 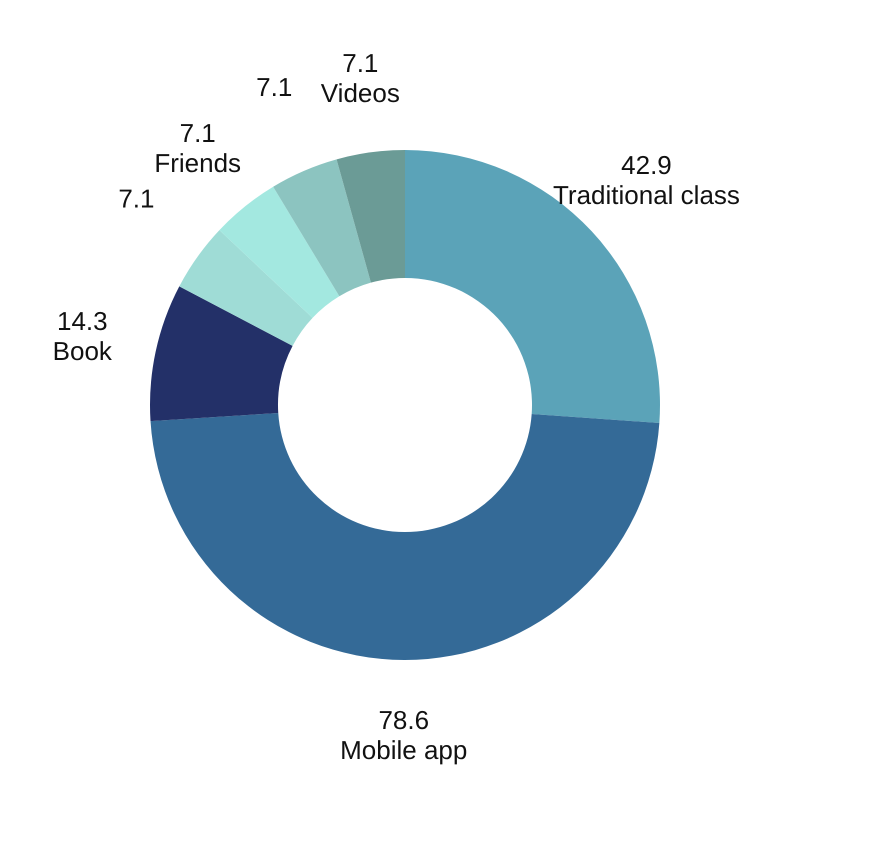 What do you see at coordinates (82, 351) in the screenshot?
I see `slice-label: Book` at bounding box center [82, 351].